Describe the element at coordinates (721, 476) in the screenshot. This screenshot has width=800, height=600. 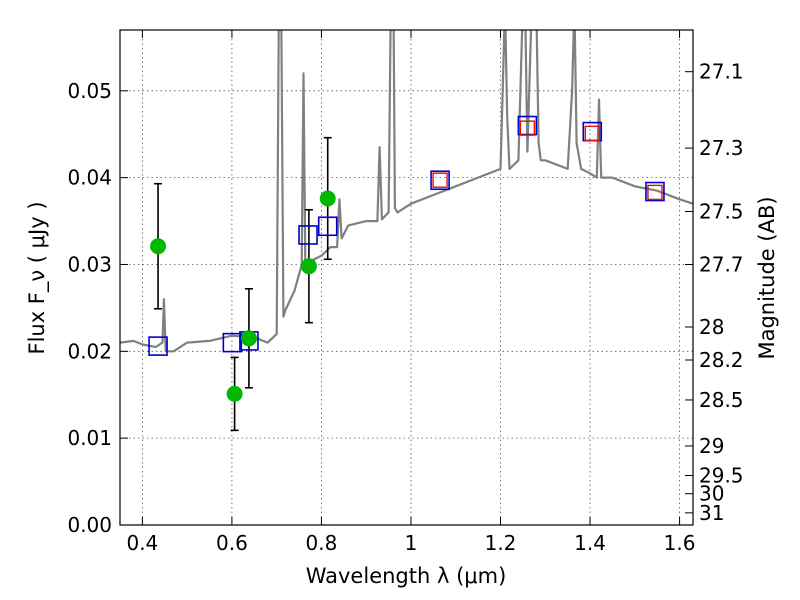
I see `right-tick-label: 29.5` at that location.